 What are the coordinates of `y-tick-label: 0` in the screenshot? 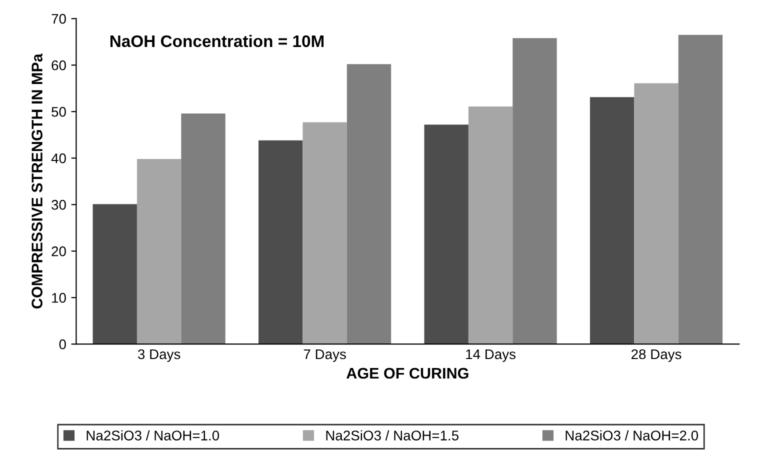 It's located at (62, 344).